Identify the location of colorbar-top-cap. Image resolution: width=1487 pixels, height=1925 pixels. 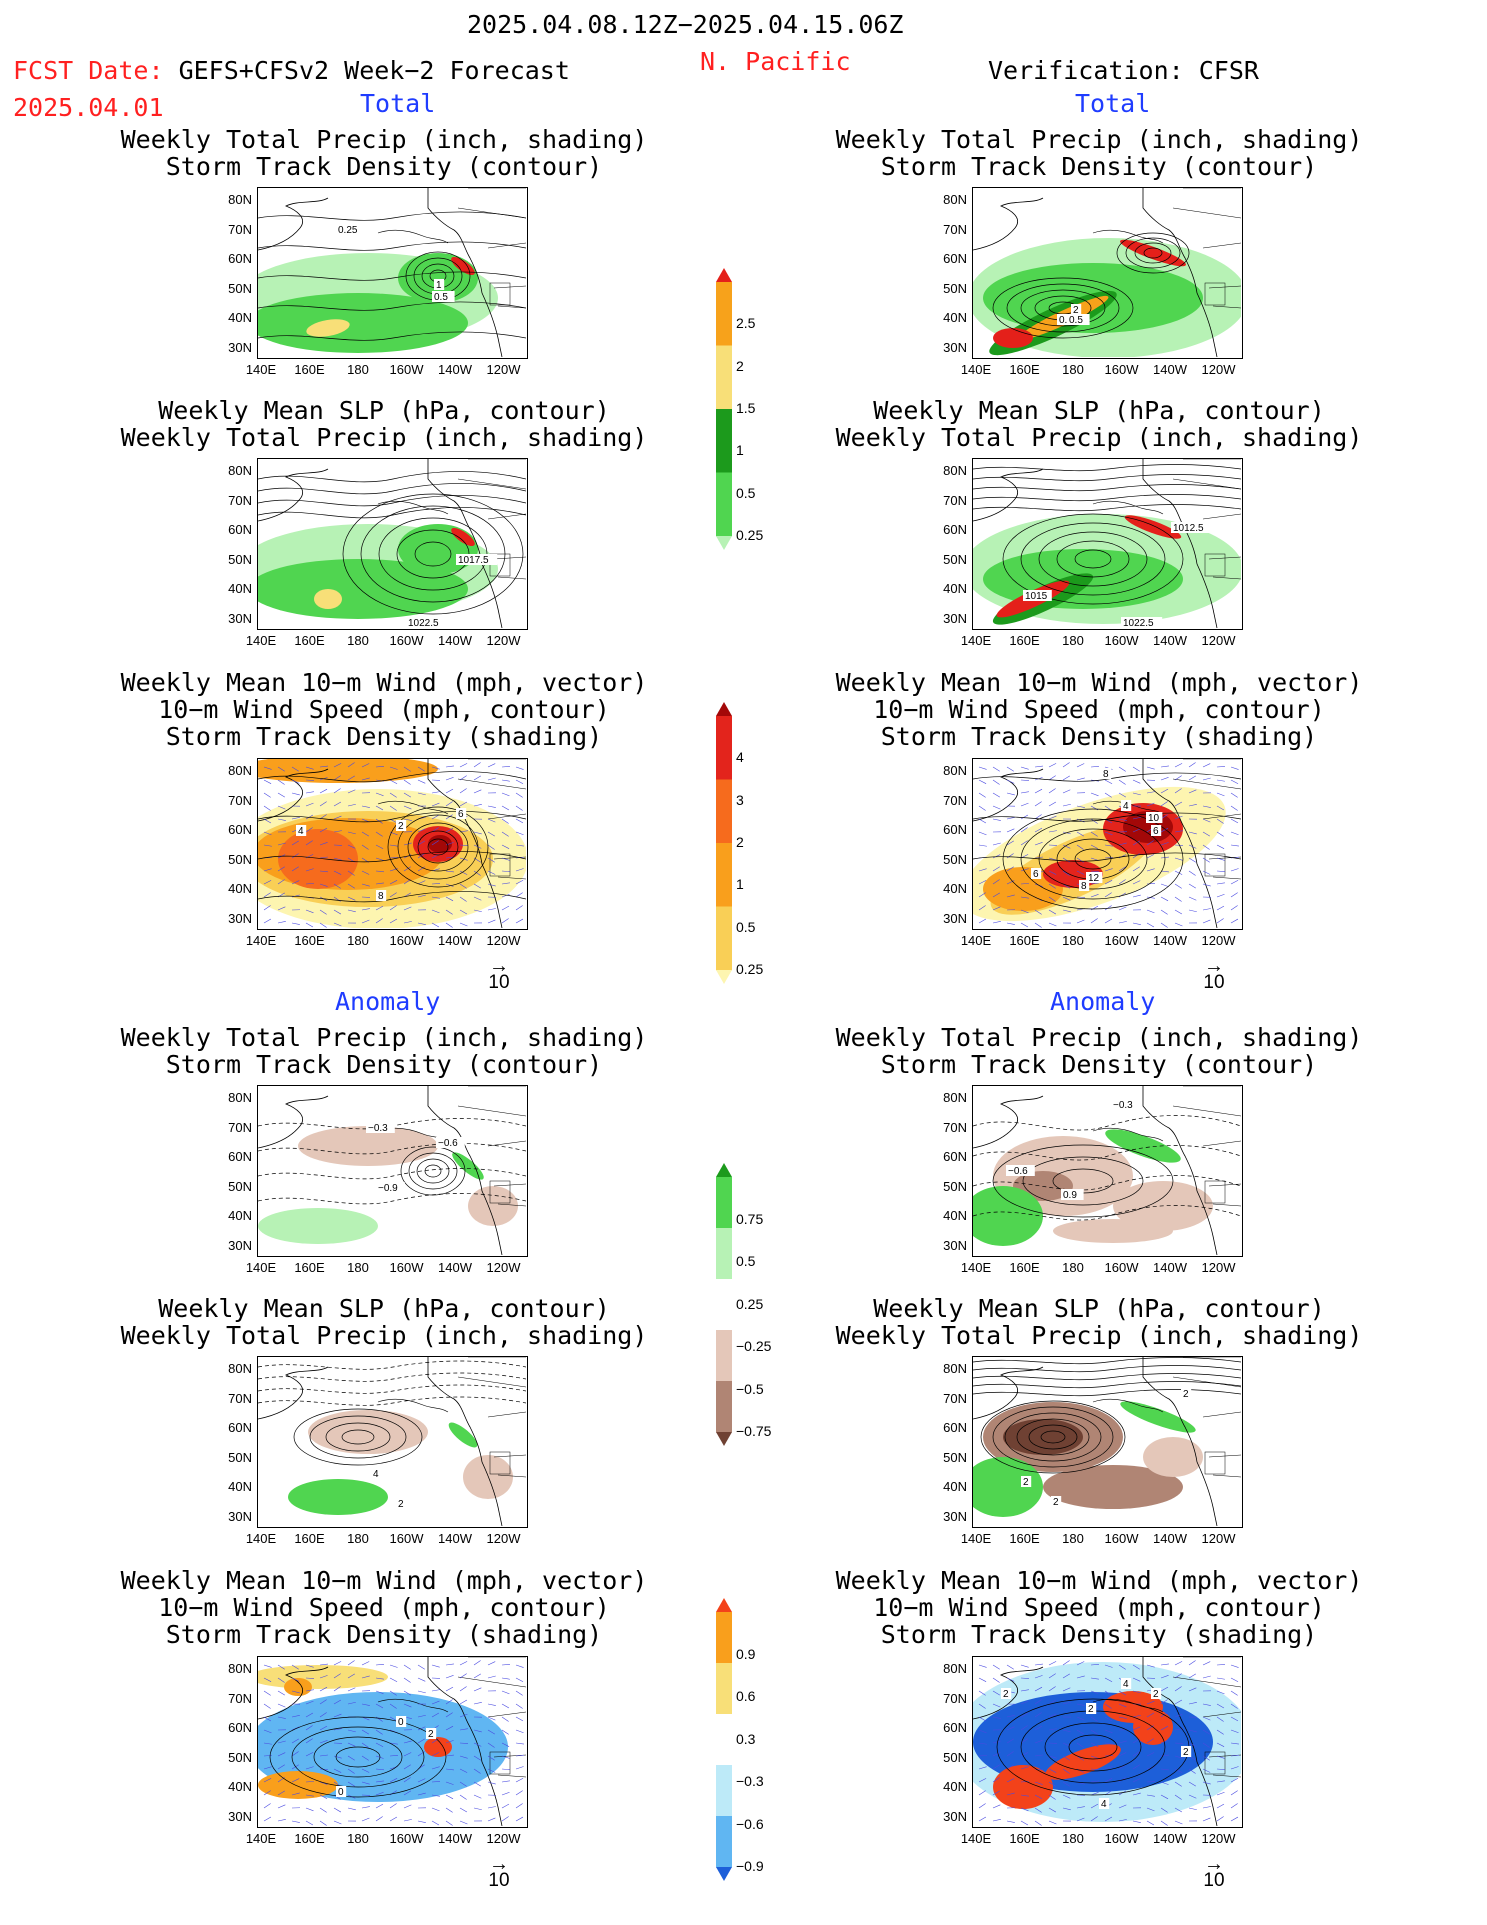
(724, 1170).